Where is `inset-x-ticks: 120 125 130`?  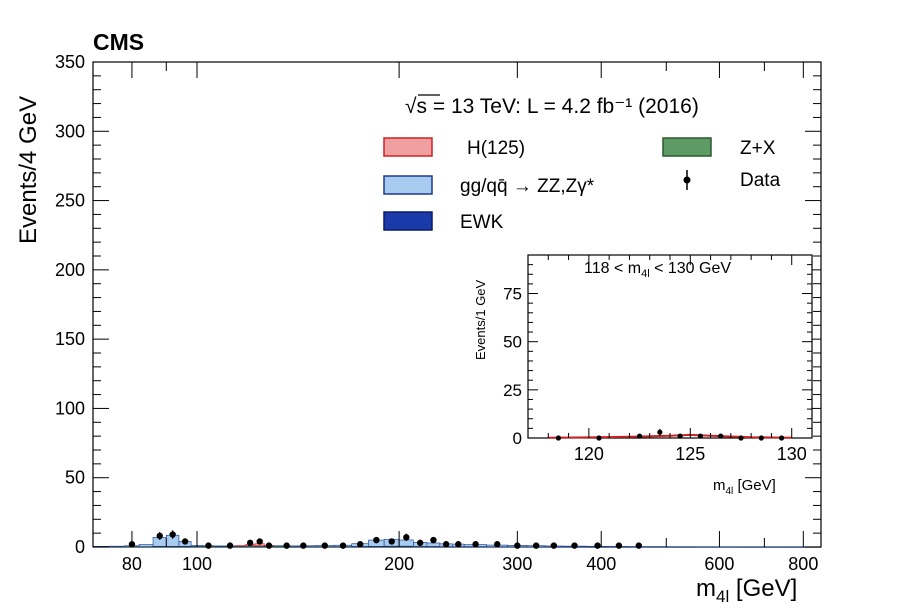 inset-x-ticks: 120 125 130 is located at coordinates (680, 359).